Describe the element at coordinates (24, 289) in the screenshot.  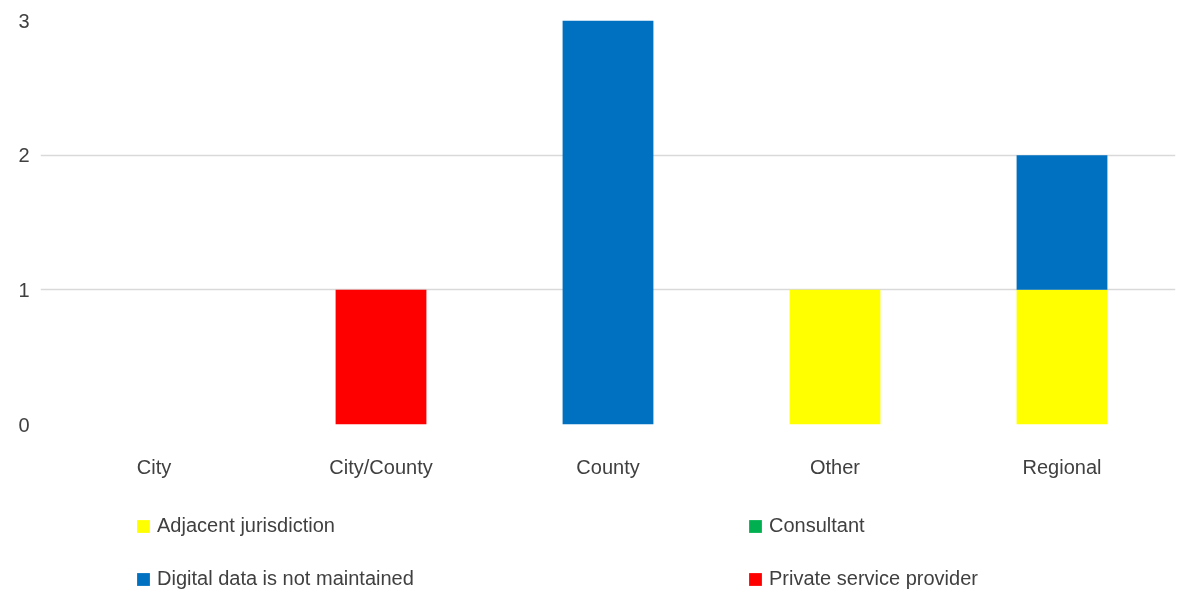
I see `y-tick-label: 1` at that location.